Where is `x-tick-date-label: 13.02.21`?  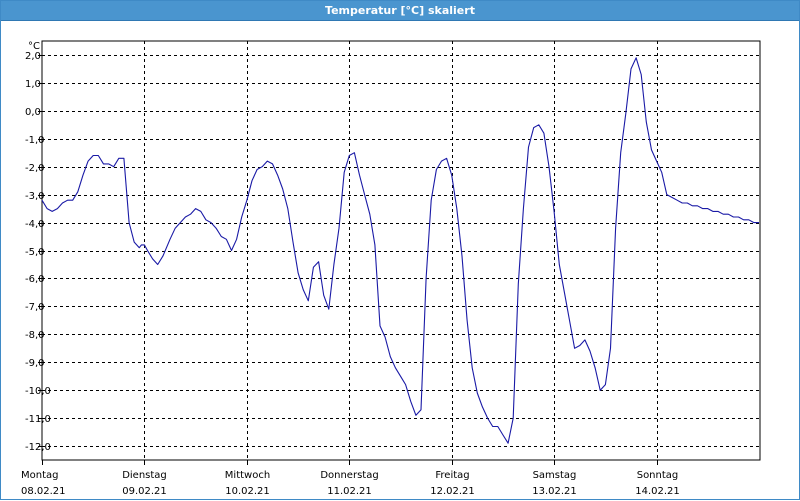
x-tick-date-label: 13.02.21 is located at coordinates (554, 491).